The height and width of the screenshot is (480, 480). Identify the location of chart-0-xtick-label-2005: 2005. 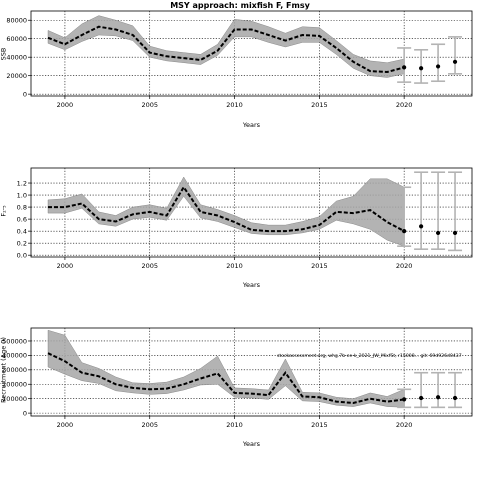
(149, 105).